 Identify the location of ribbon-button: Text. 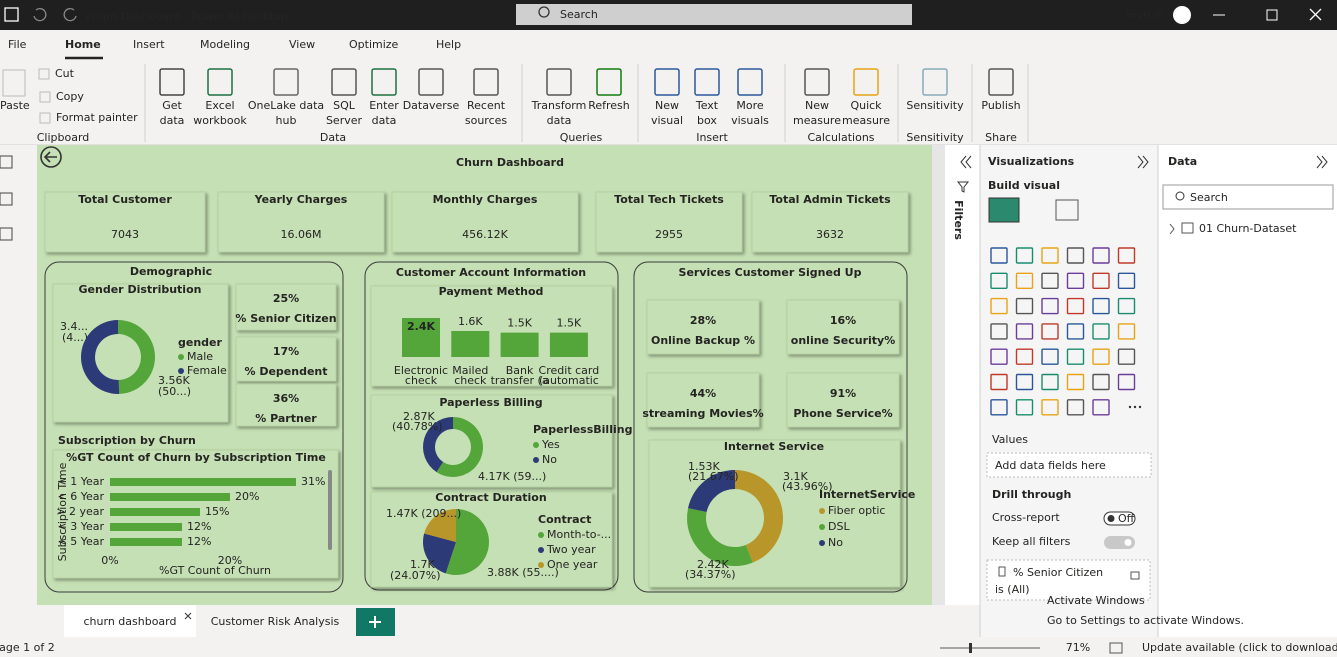
(707, 105).